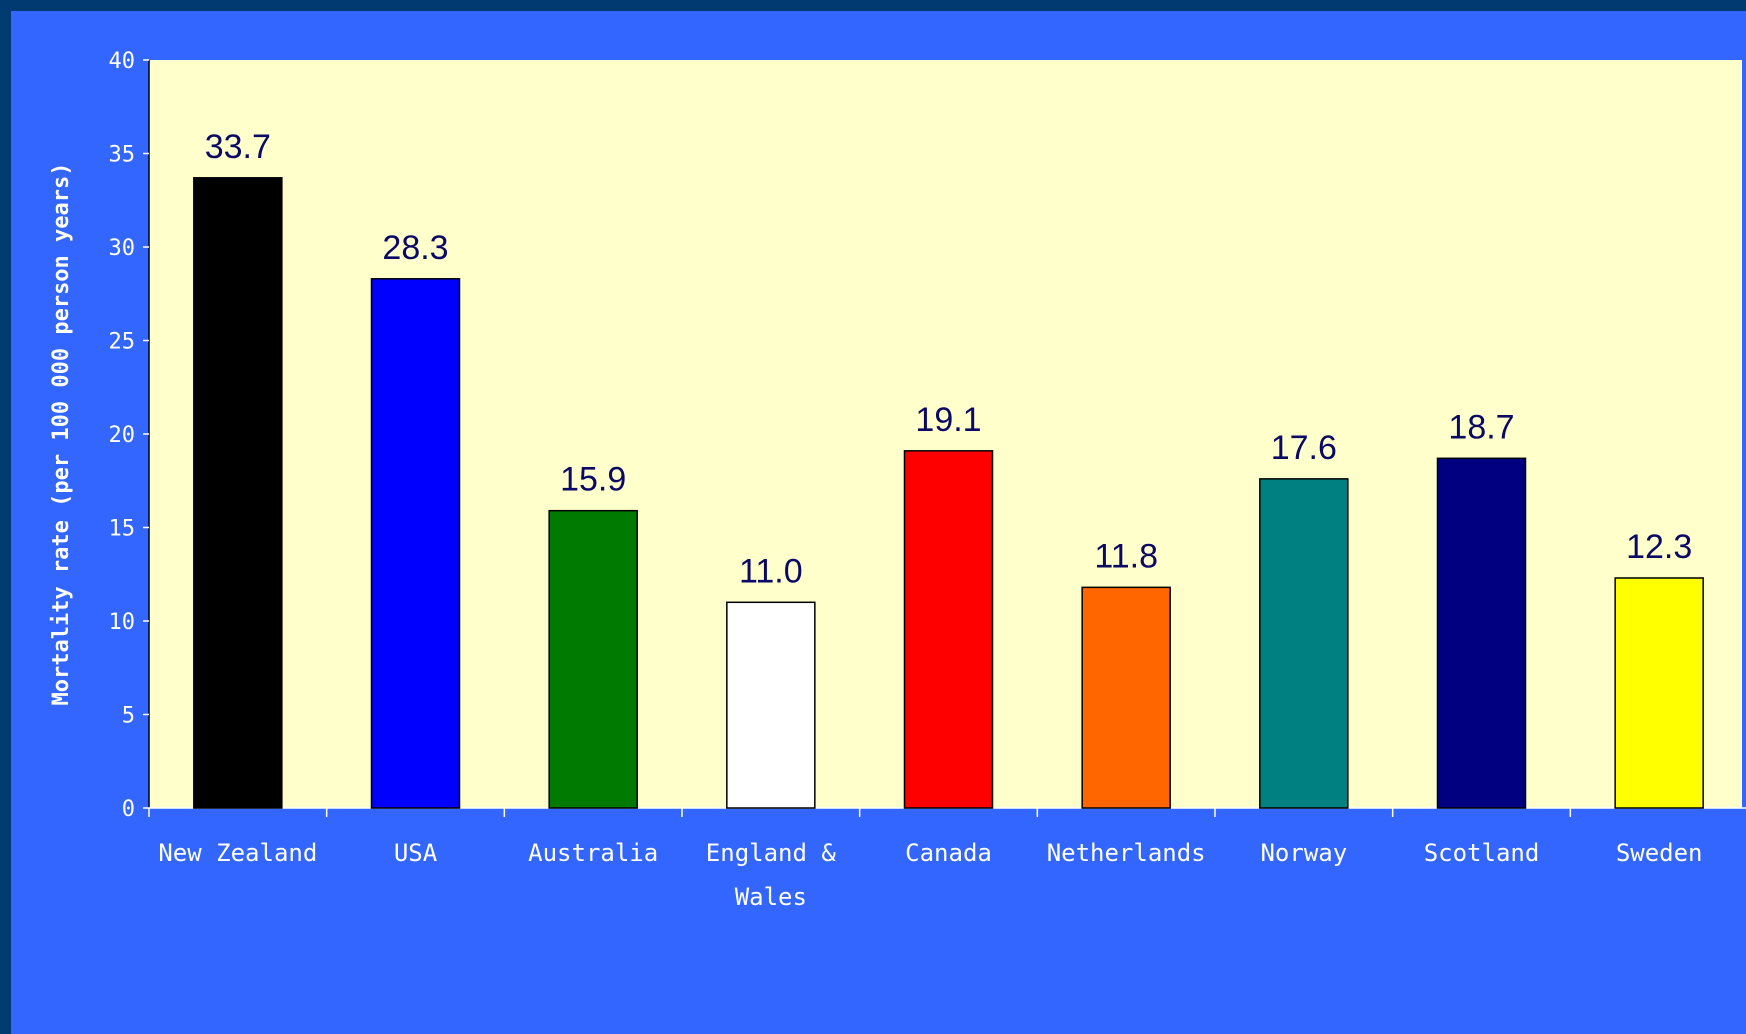 The width and height of the screenshot is (1746, 1034). I want to click on data-label: 28.3, so click(415, 248).